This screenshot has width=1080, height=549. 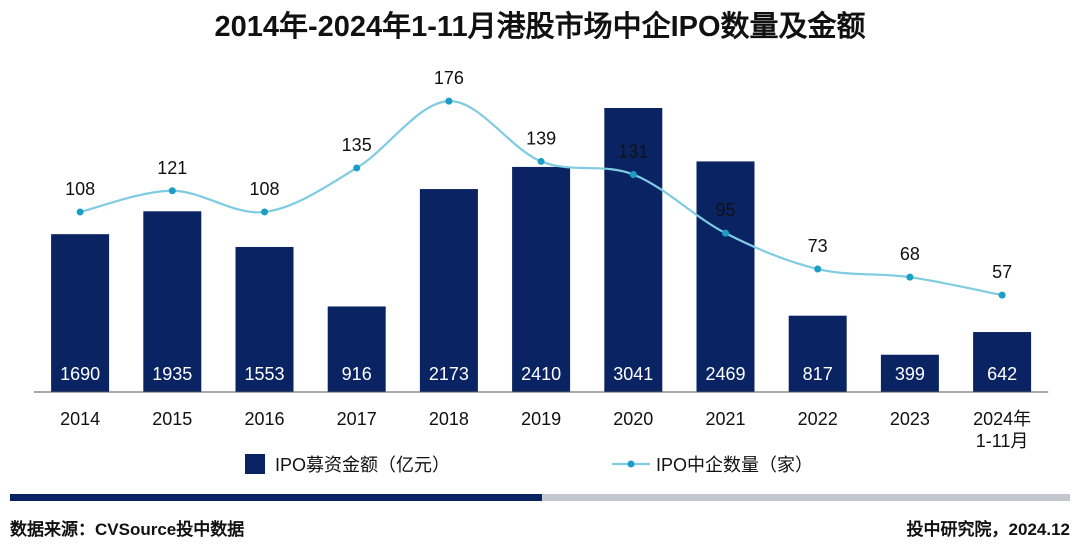 What do you see at coordinates (529, 464) in the screenshot?
I see `legend: IPO募资金额（亿元） IPO中企数量（家）` at bounding box center [529, 464].